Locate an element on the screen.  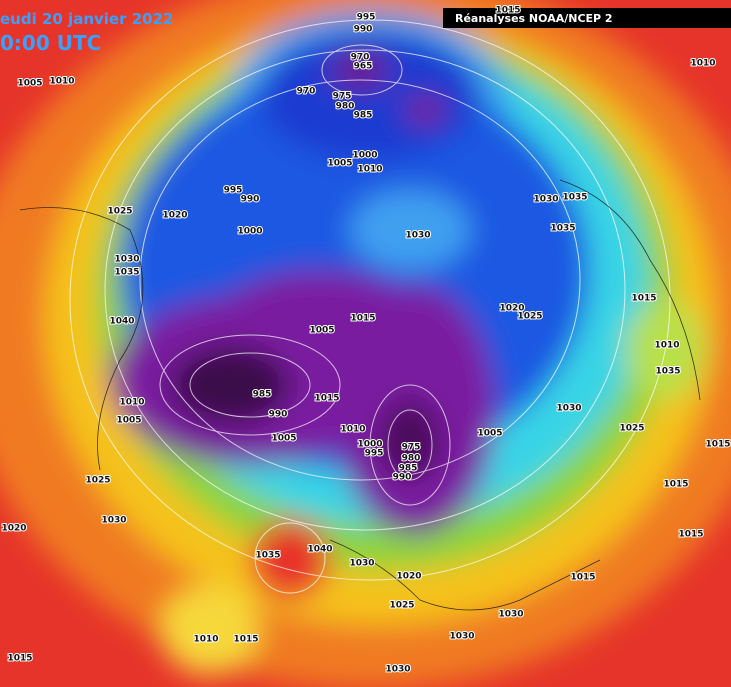
time: 0:00 UTC is located at coordinates (50, 43).